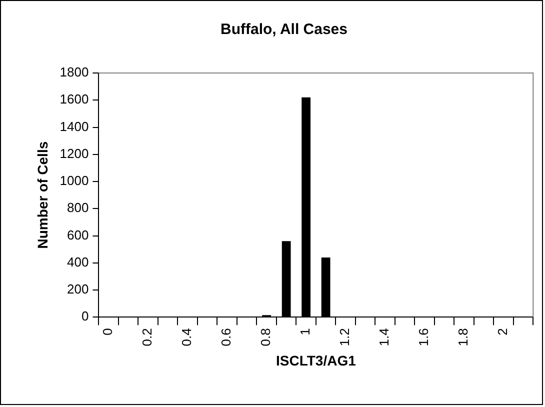 This screenshot has height=407, width=545. Describe the element at coordinates (266, 337) in the screenshot. I see `x-tick-label: 0.8` at that location.